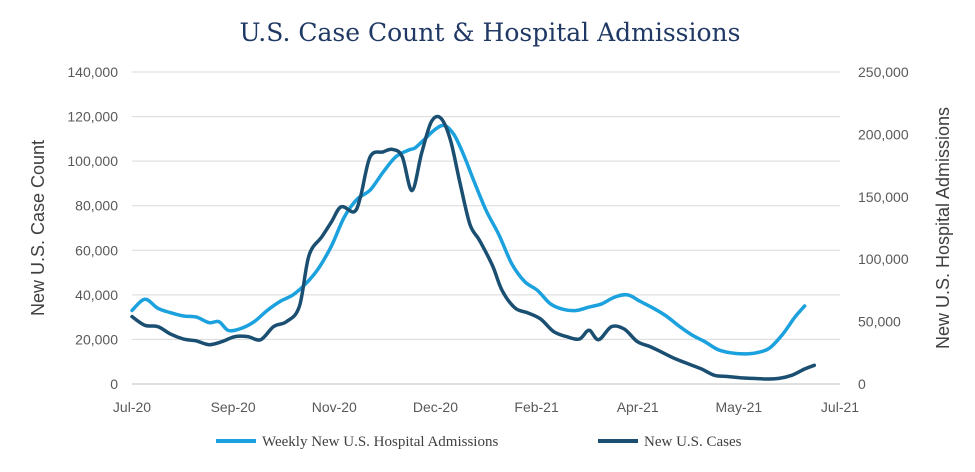 The image size is (975, 472). I want to click on x-tick-label: Jul-21, so click(840, 407).